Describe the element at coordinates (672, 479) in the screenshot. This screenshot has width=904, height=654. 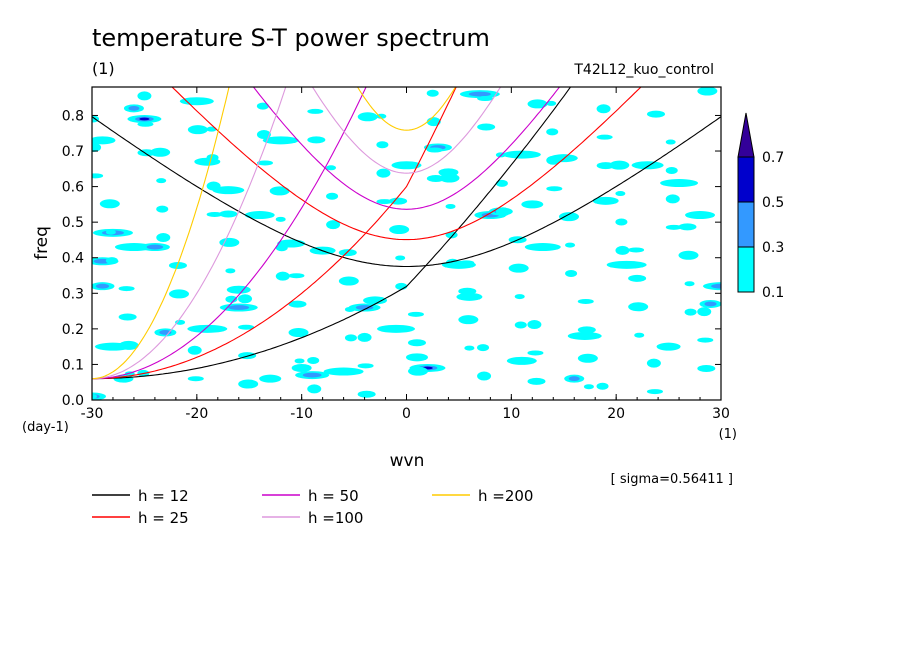
I see `sigma-annotation: [ sigma=0.56411 ]` at that location.